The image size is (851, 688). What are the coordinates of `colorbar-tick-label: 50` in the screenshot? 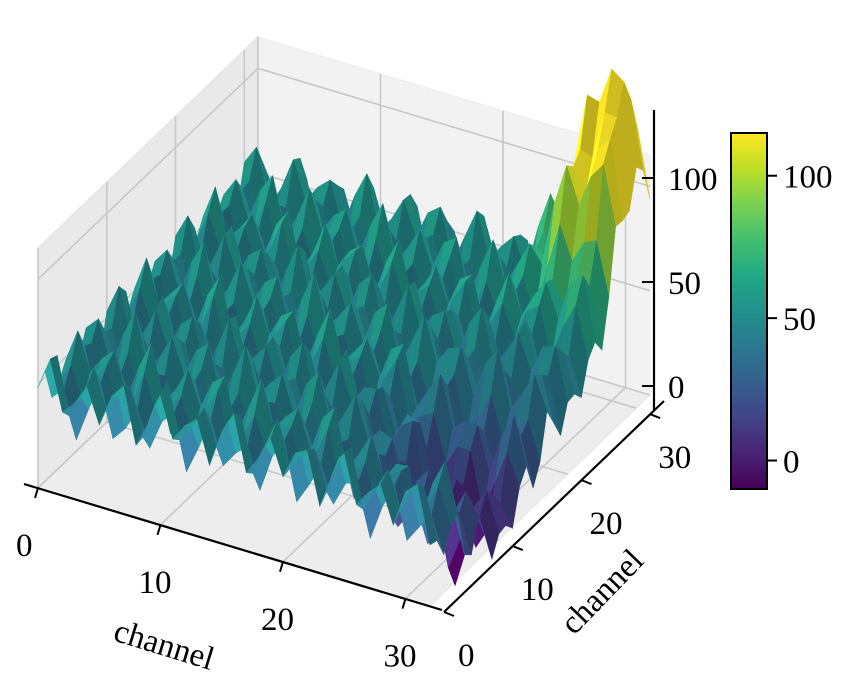 It's located at (799, 320).